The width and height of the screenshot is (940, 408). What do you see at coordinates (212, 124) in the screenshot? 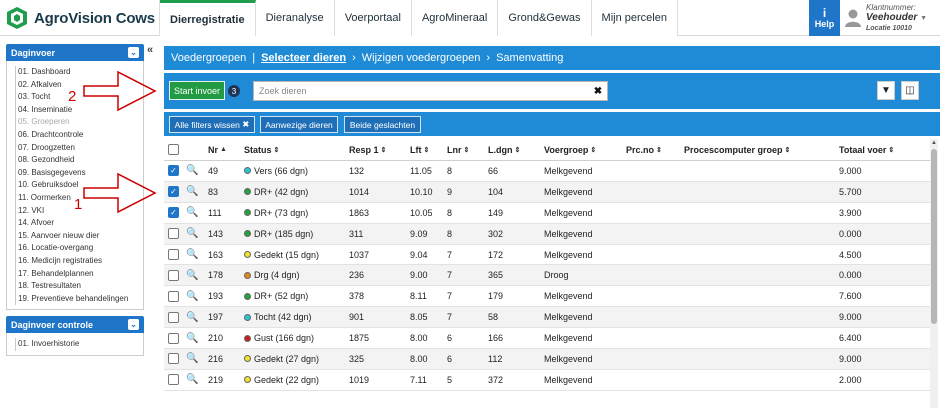
I see `clear-filters-button: Alle filters wissen ✖` at bounding box center [212, 124].